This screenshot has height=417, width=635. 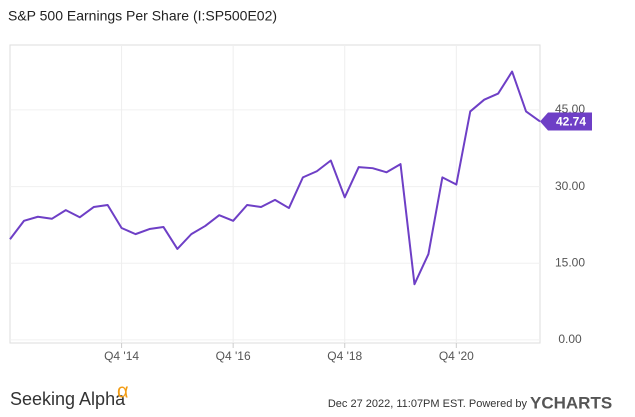 I want to click on y-tick-label: 15.00, so click(x=570, y=262).